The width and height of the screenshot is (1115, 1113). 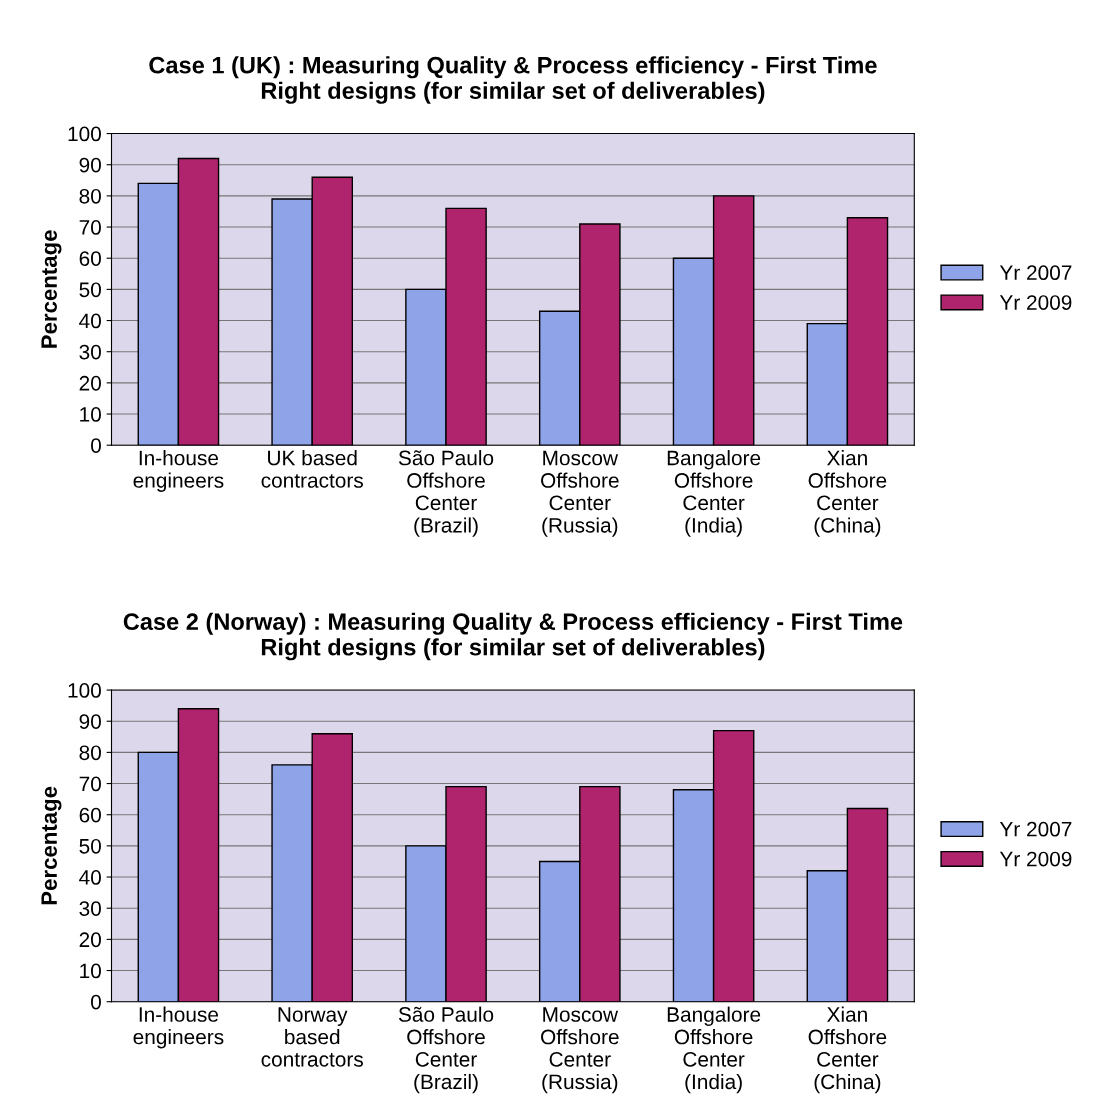 I want to click on x-tick-label: UK based contractors, so click(x=312, y=469).